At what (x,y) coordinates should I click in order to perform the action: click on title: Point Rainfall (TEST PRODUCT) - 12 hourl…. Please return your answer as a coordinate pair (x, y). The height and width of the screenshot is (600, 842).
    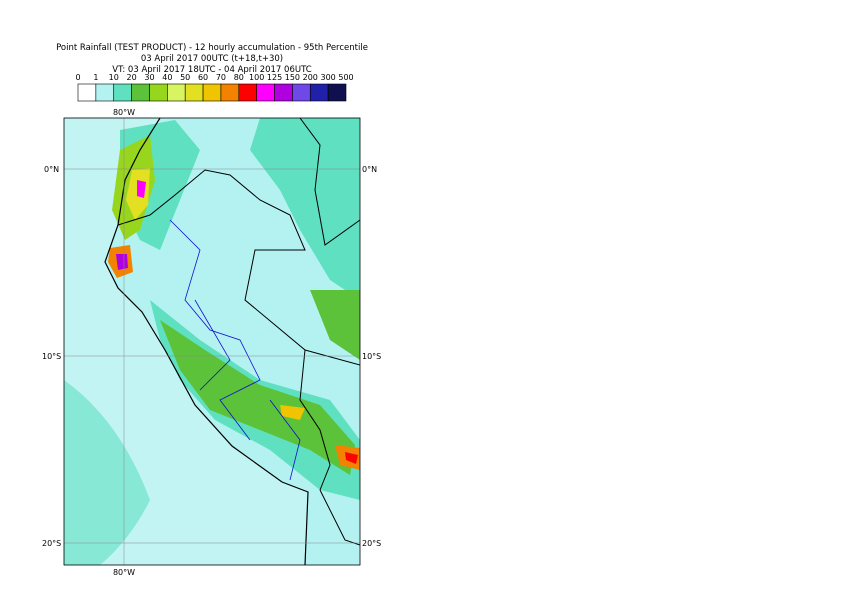
    Looking at the image, I should click on (212, 48).